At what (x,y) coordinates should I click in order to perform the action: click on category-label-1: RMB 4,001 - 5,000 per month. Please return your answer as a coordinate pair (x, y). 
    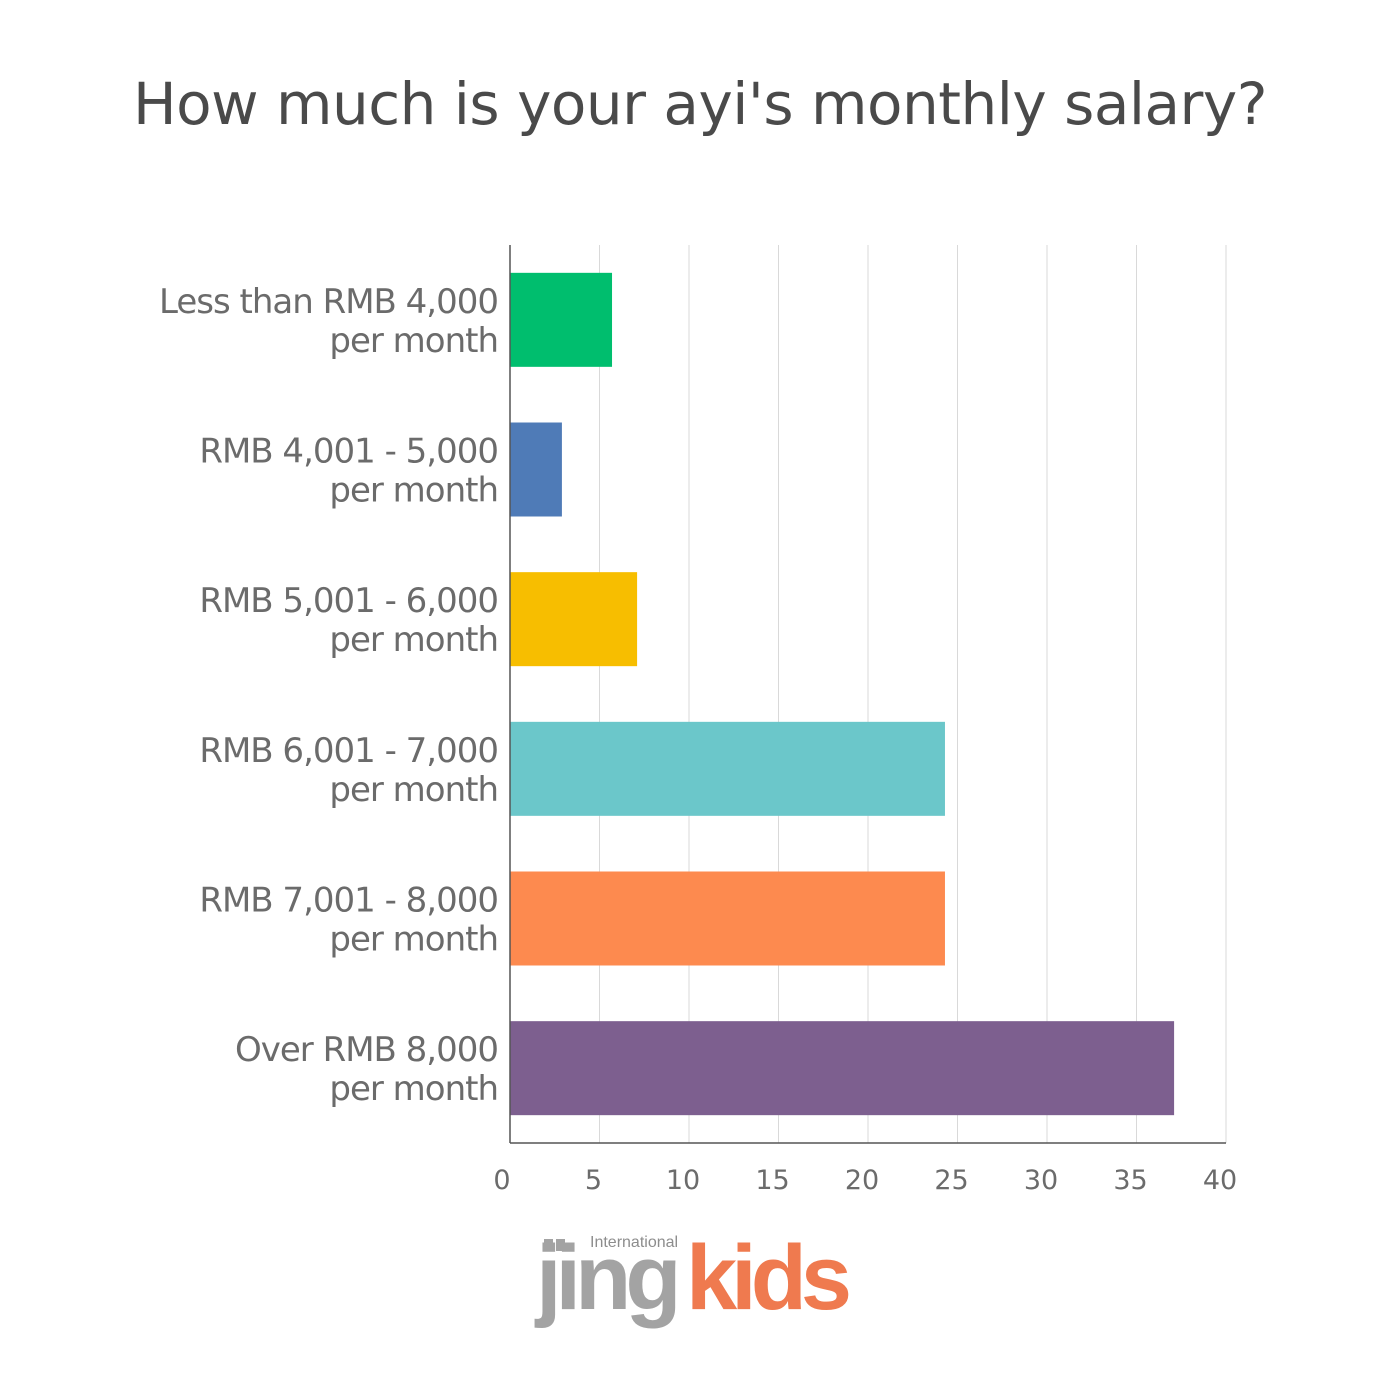
    Looking at the image, I should click on (348, 471).